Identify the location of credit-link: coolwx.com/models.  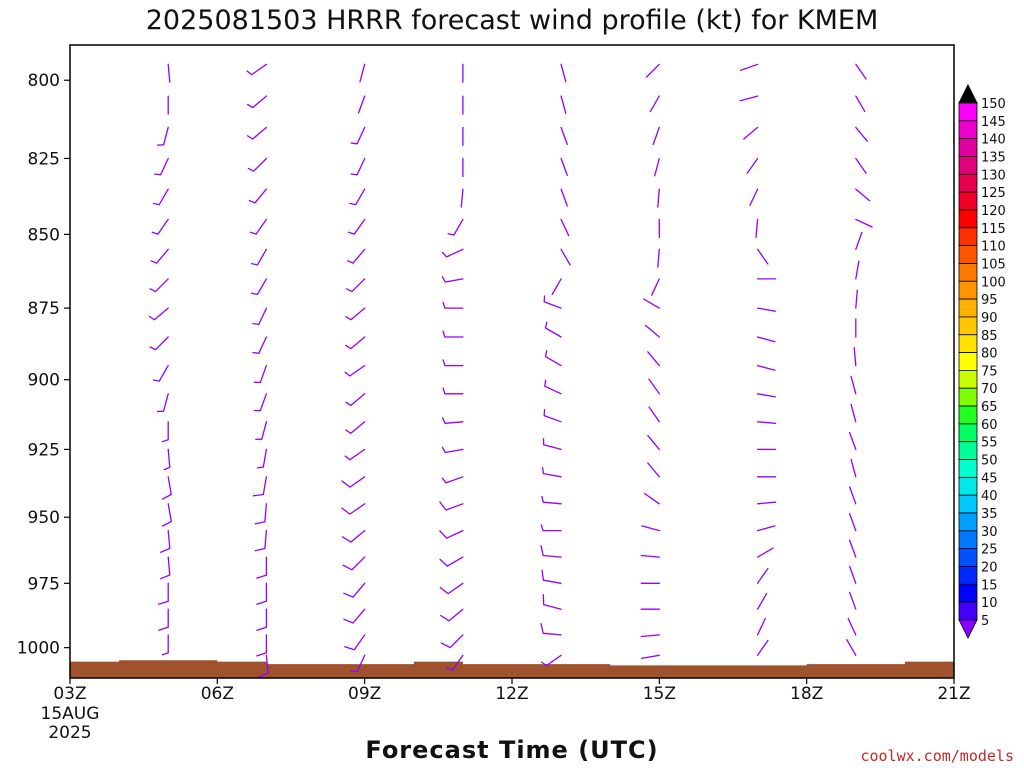
(937, 756).